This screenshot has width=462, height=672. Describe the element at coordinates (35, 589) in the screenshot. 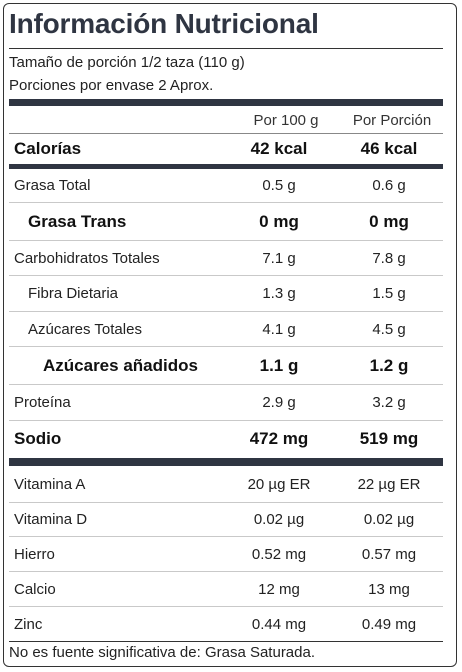

I see `micronutrient-label: Calcio` at that location.